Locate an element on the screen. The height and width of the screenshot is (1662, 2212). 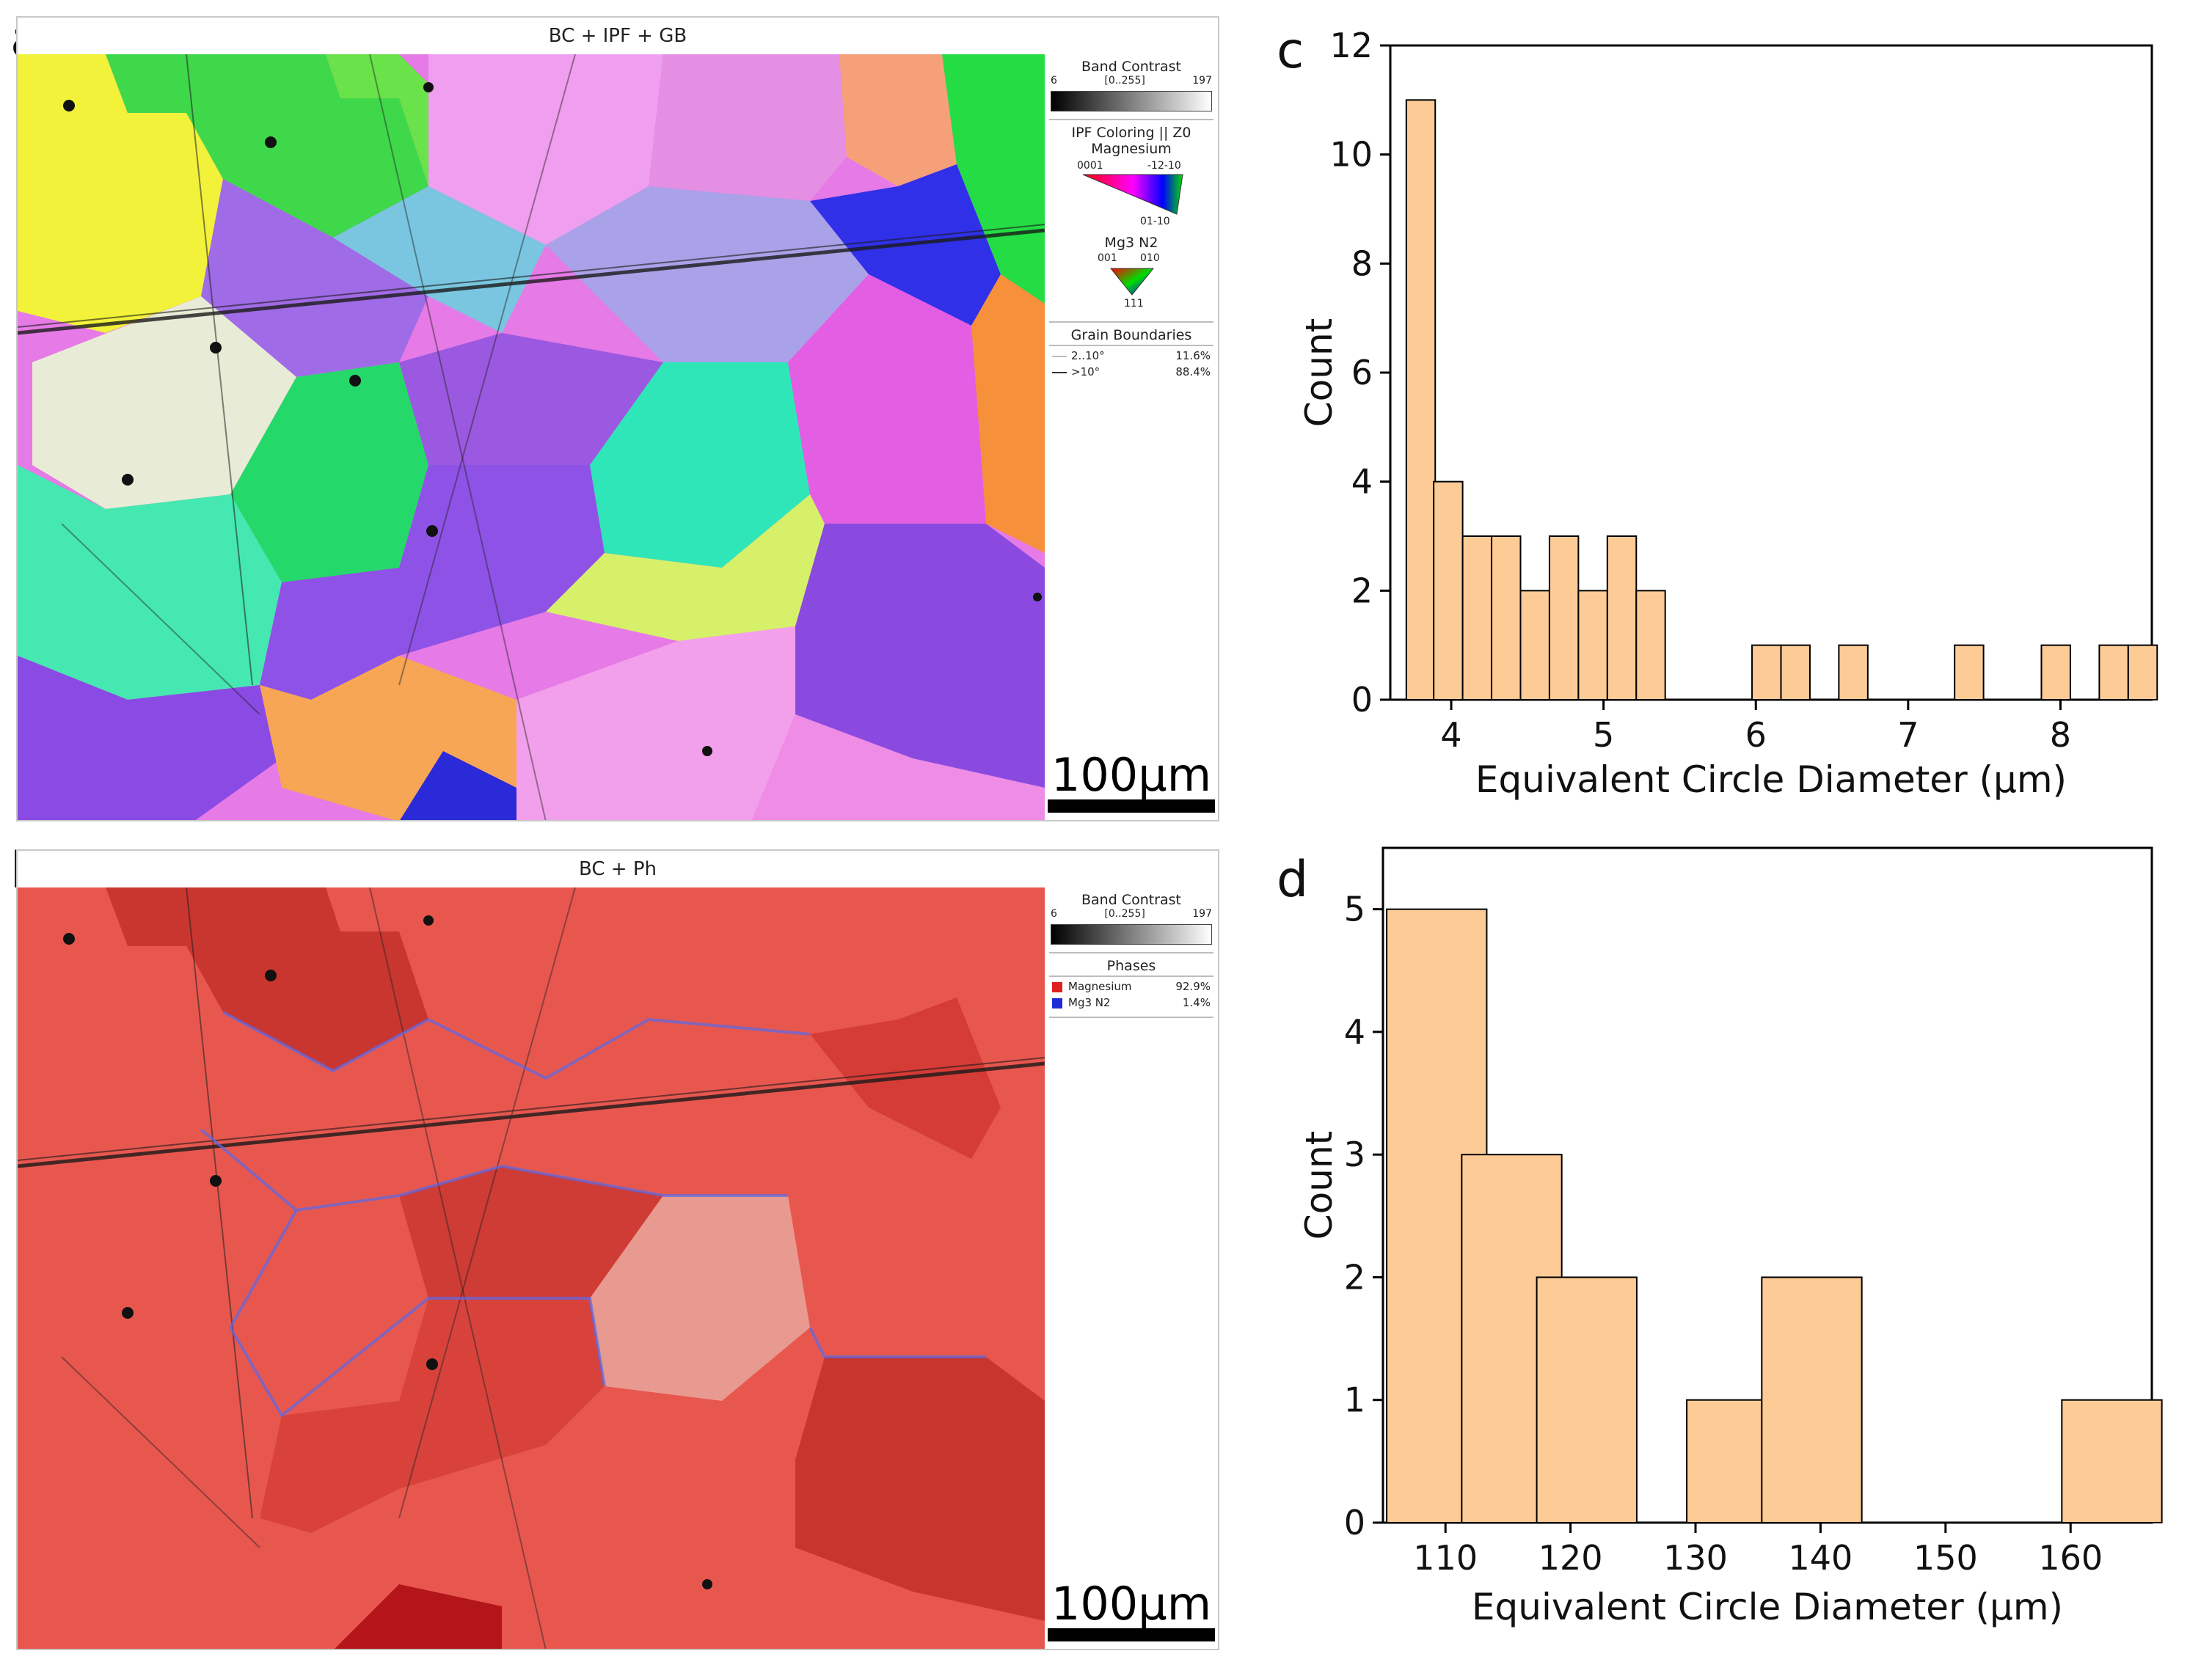
ipf-mg3n2-label-2: 111 is located at coordinates (1134, 304).